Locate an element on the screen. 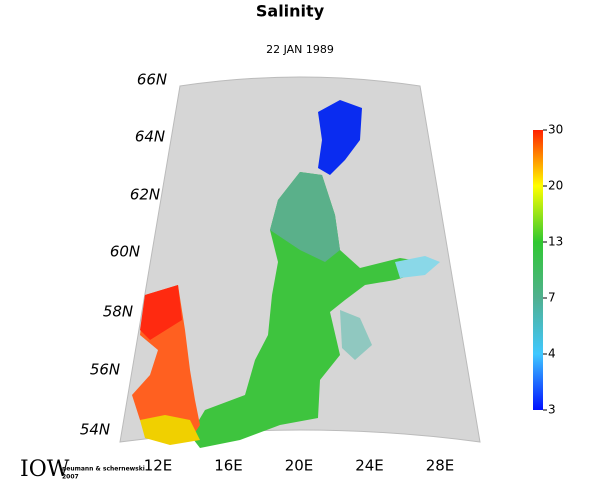 This screenshot has height=504, width=600. colorbar-tick-label: 30 is located at coordinates (555, 130).